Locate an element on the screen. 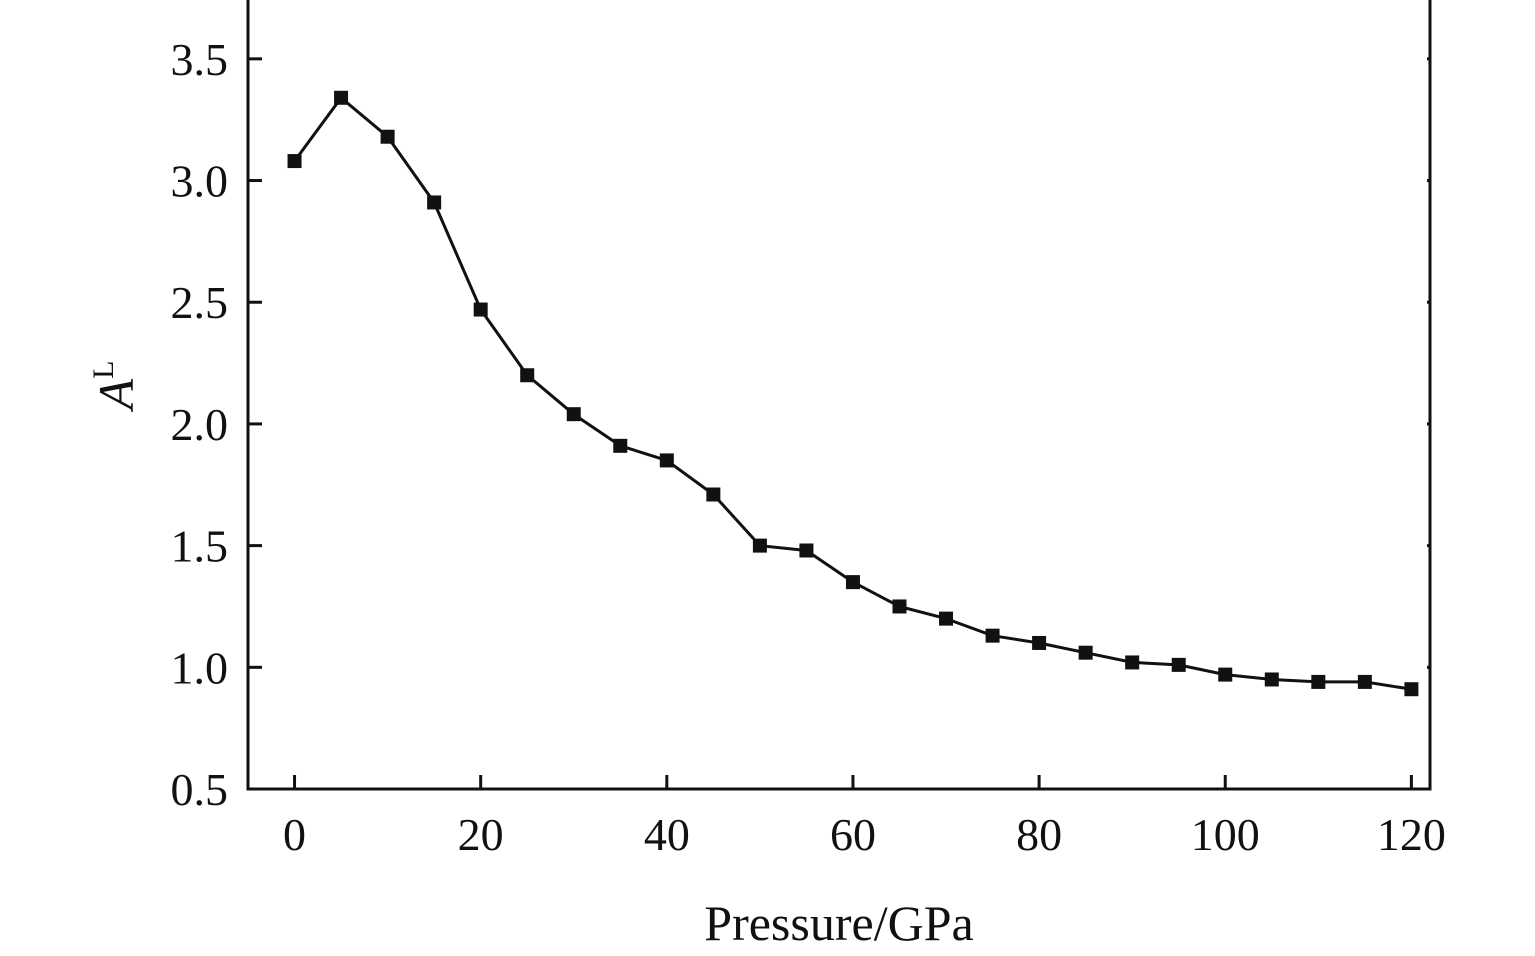 The height and width of the screenshot is (956, 1535). y-axis-title-base: A is located at coordinates (116, 395).